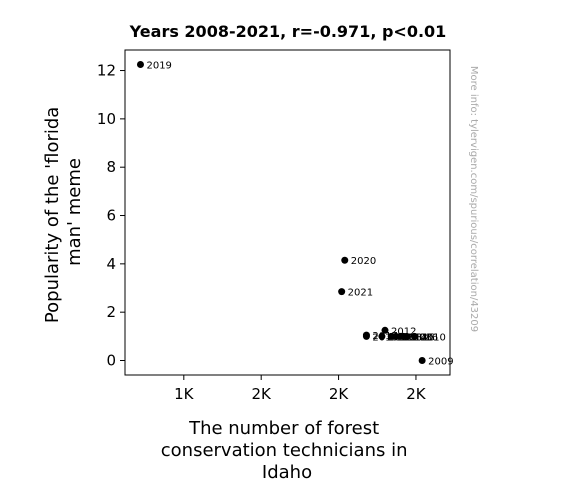  I want to click on x-axis-label-line-3: Idaho, so click(287, 472).